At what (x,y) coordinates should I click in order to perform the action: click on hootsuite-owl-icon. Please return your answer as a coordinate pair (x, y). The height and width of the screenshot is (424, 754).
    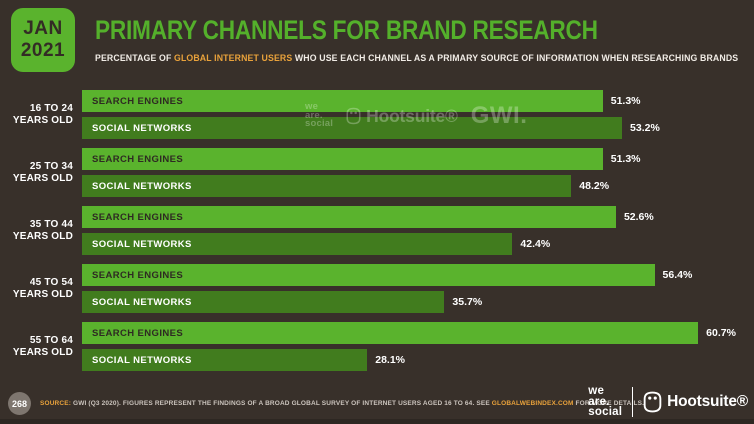
    Looking at the image, I should click on (652, 402).